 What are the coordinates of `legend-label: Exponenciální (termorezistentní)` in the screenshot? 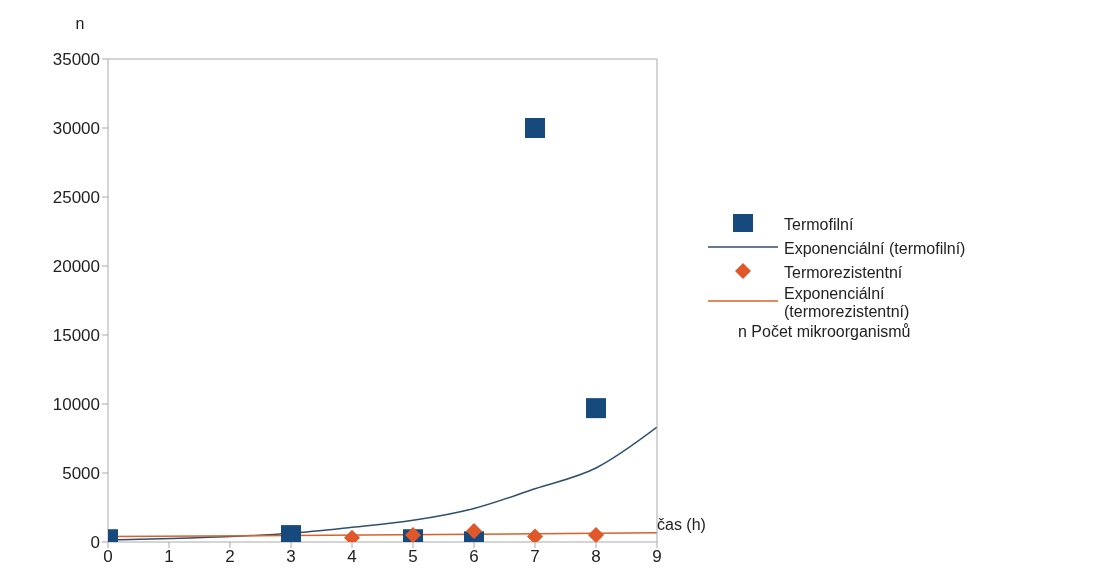 It's located at (847, 303).